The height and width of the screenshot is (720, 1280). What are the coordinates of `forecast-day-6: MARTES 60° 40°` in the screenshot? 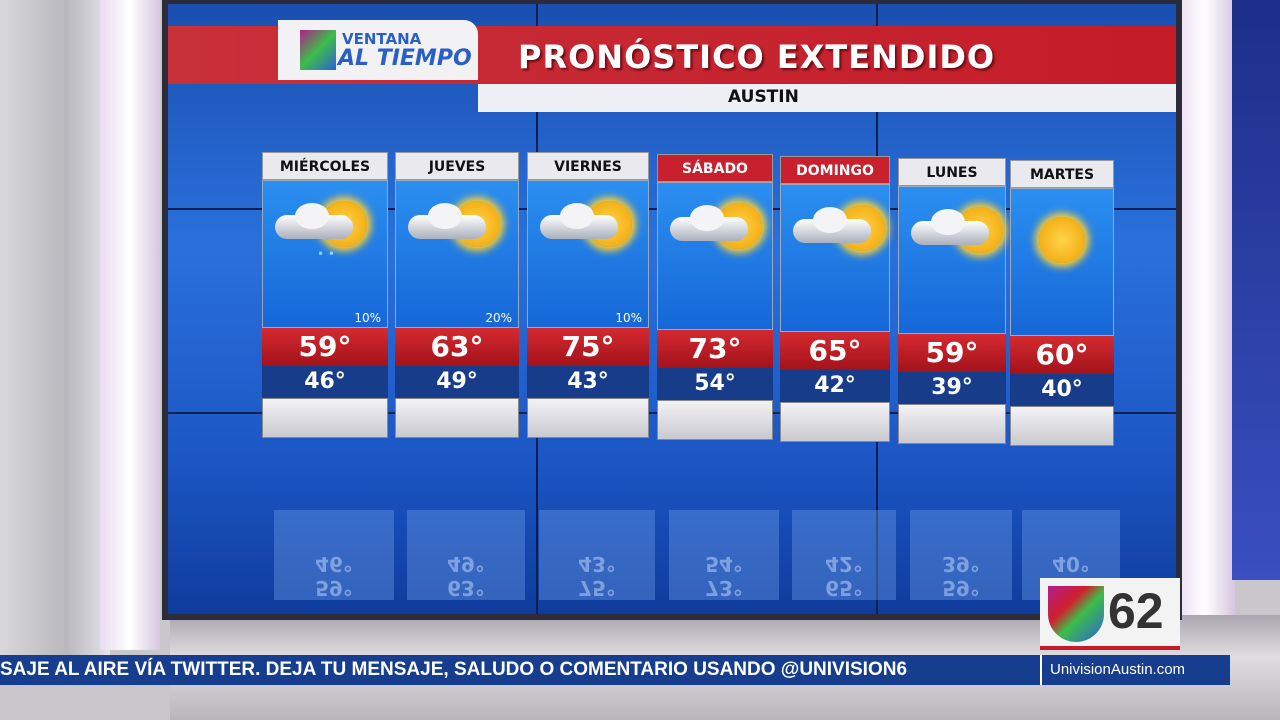 It's located at (1062, 310).